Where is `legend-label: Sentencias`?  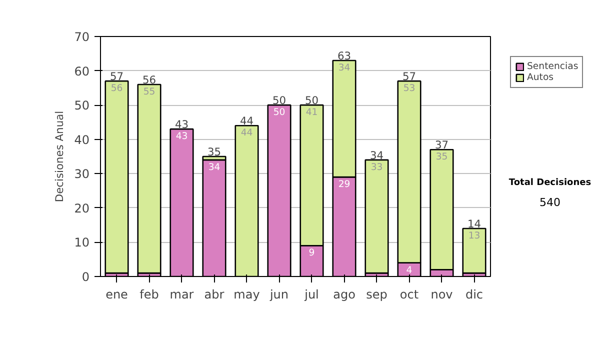
legend-label: Sentencias is located at coordinates (552, 66).